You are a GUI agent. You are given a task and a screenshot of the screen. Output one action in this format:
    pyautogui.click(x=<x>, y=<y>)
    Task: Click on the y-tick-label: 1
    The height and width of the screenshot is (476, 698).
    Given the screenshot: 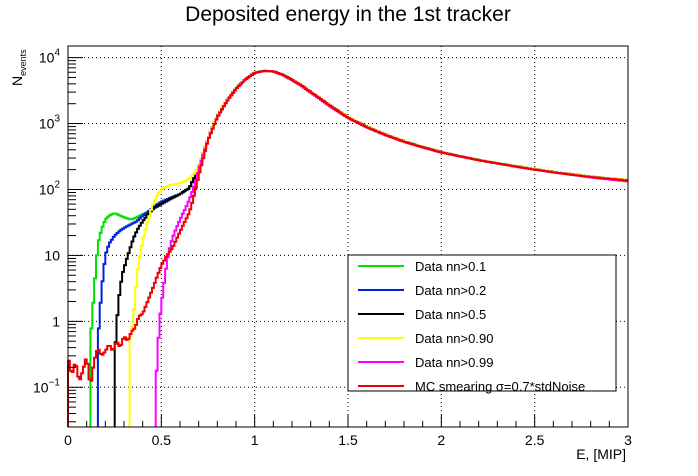 What is the action you would take?
    pyautogui.click(x=56, y=321)
    